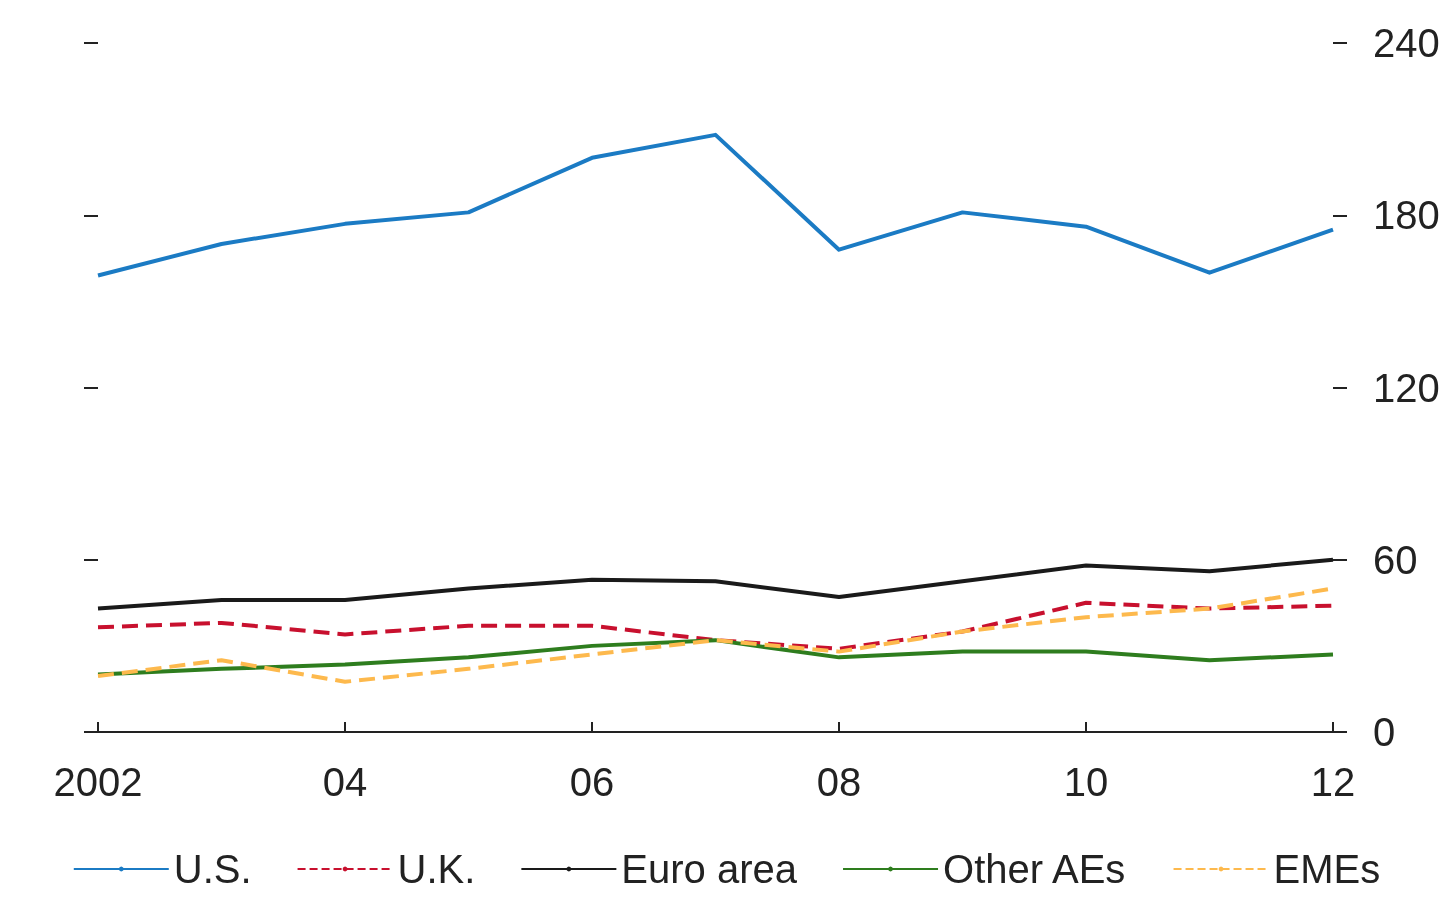 This screenshot has width=1453, height=902. Describe the element at coordinates (1034, 869) in the screenshot. I see `legend-label: Other AEs` at that location.